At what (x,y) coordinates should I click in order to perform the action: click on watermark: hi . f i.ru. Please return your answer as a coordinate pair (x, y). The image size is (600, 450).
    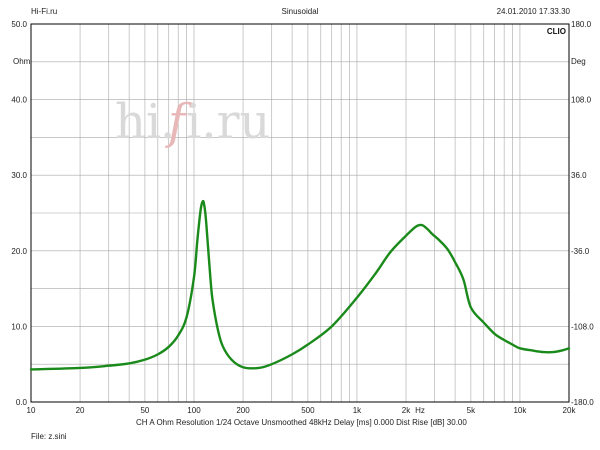
    Looking at the image, I should click on (192, 122).